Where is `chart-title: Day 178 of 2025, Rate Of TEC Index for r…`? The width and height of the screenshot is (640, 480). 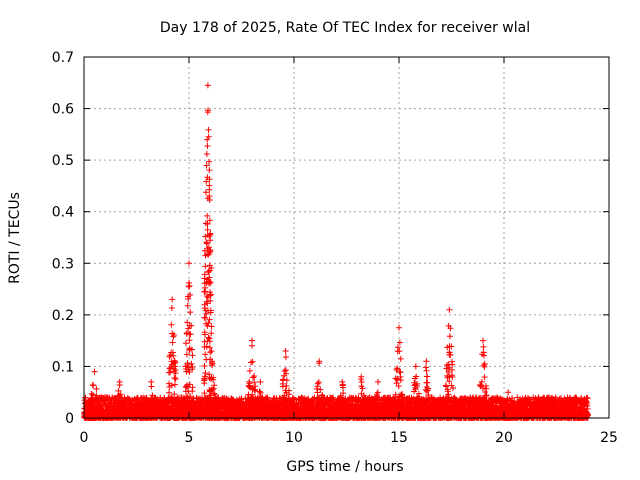 chart-title: Day 178 of 2025, Rate Of TEC Index for r… is located at coordinates (345, 28).